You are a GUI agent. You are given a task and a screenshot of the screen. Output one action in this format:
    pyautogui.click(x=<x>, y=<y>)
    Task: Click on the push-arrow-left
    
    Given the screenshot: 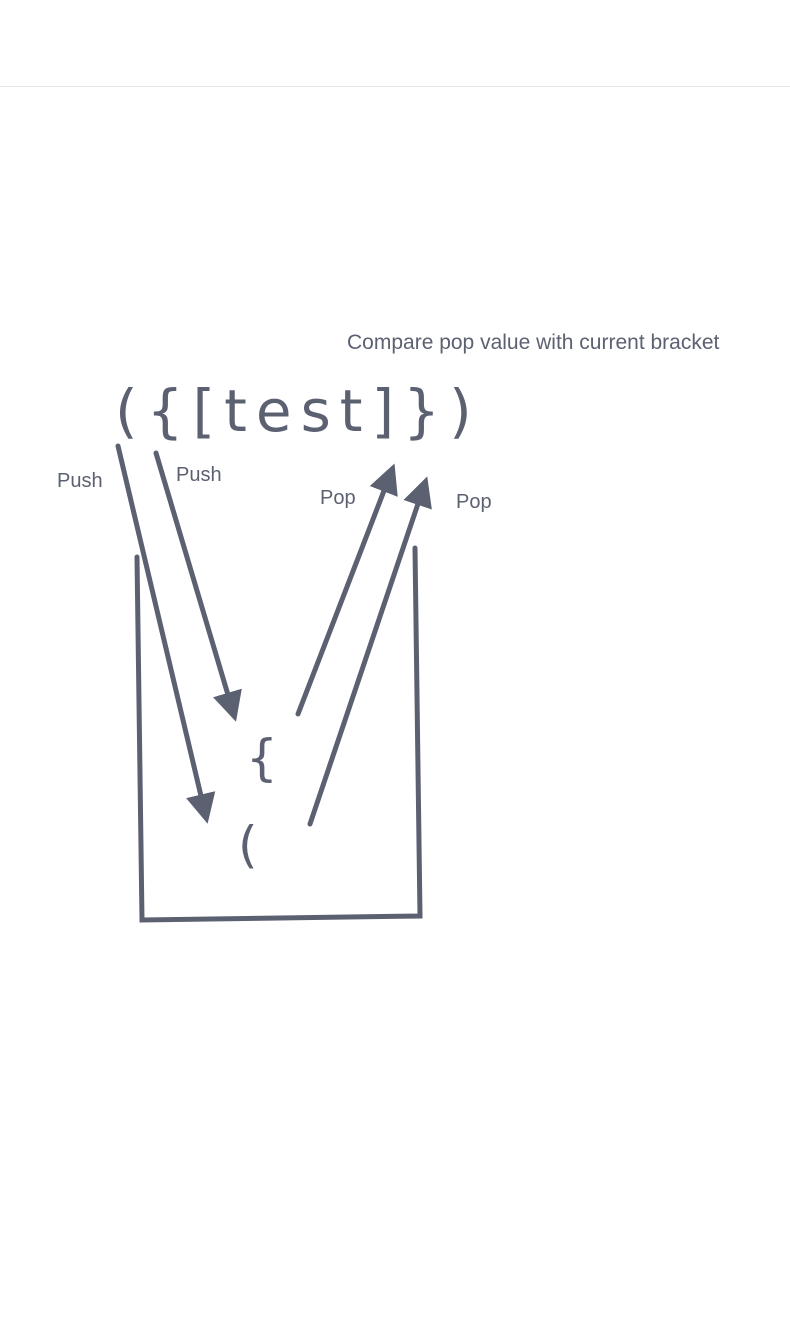 What is the action you would take?
    pyautogui.click(x=165, y=633)
    